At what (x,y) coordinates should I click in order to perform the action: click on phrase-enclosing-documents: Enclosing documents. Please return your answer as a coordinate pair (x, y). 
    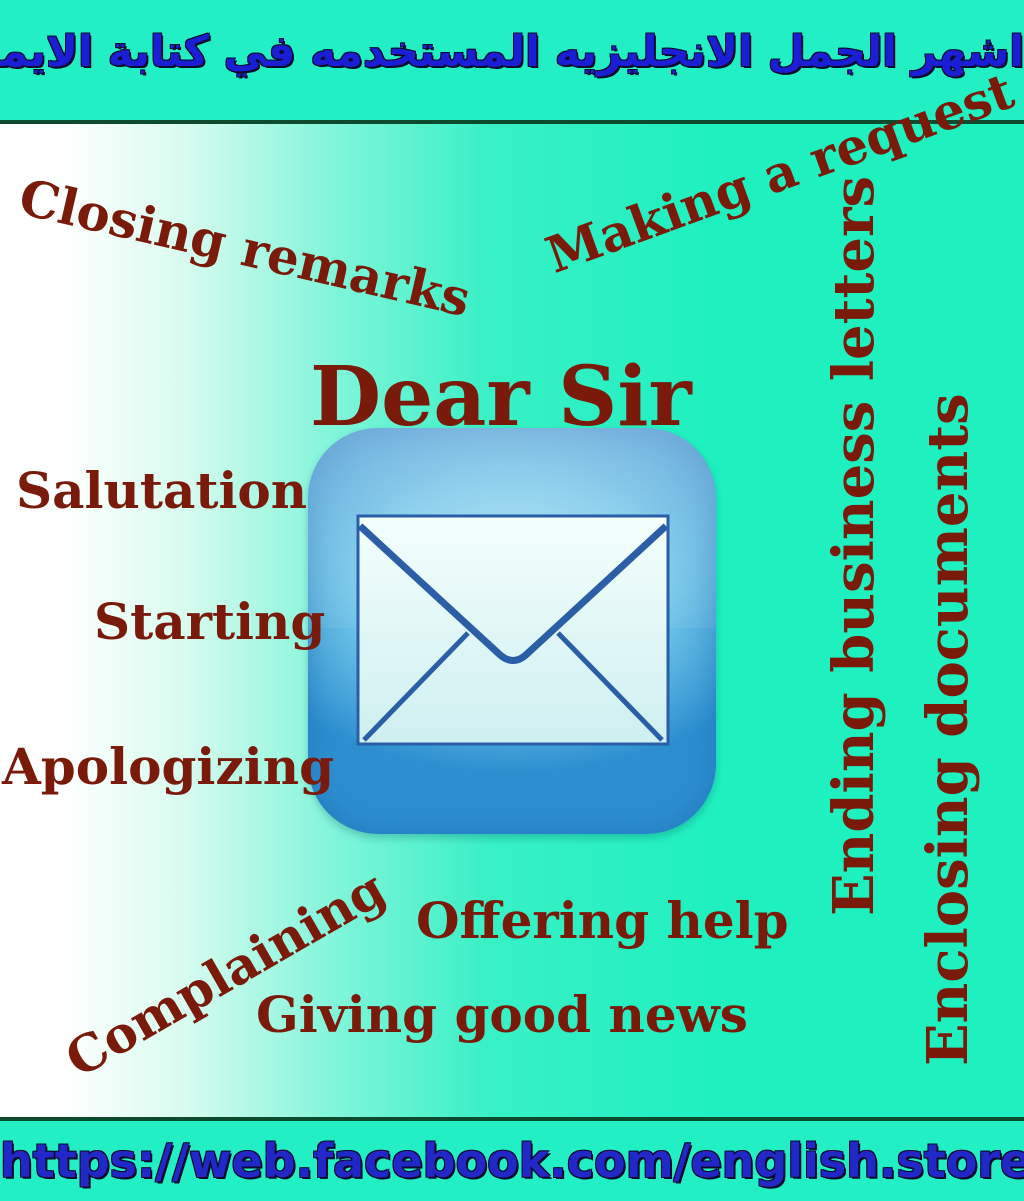
    Looking at the image, I should click on (948, 729).